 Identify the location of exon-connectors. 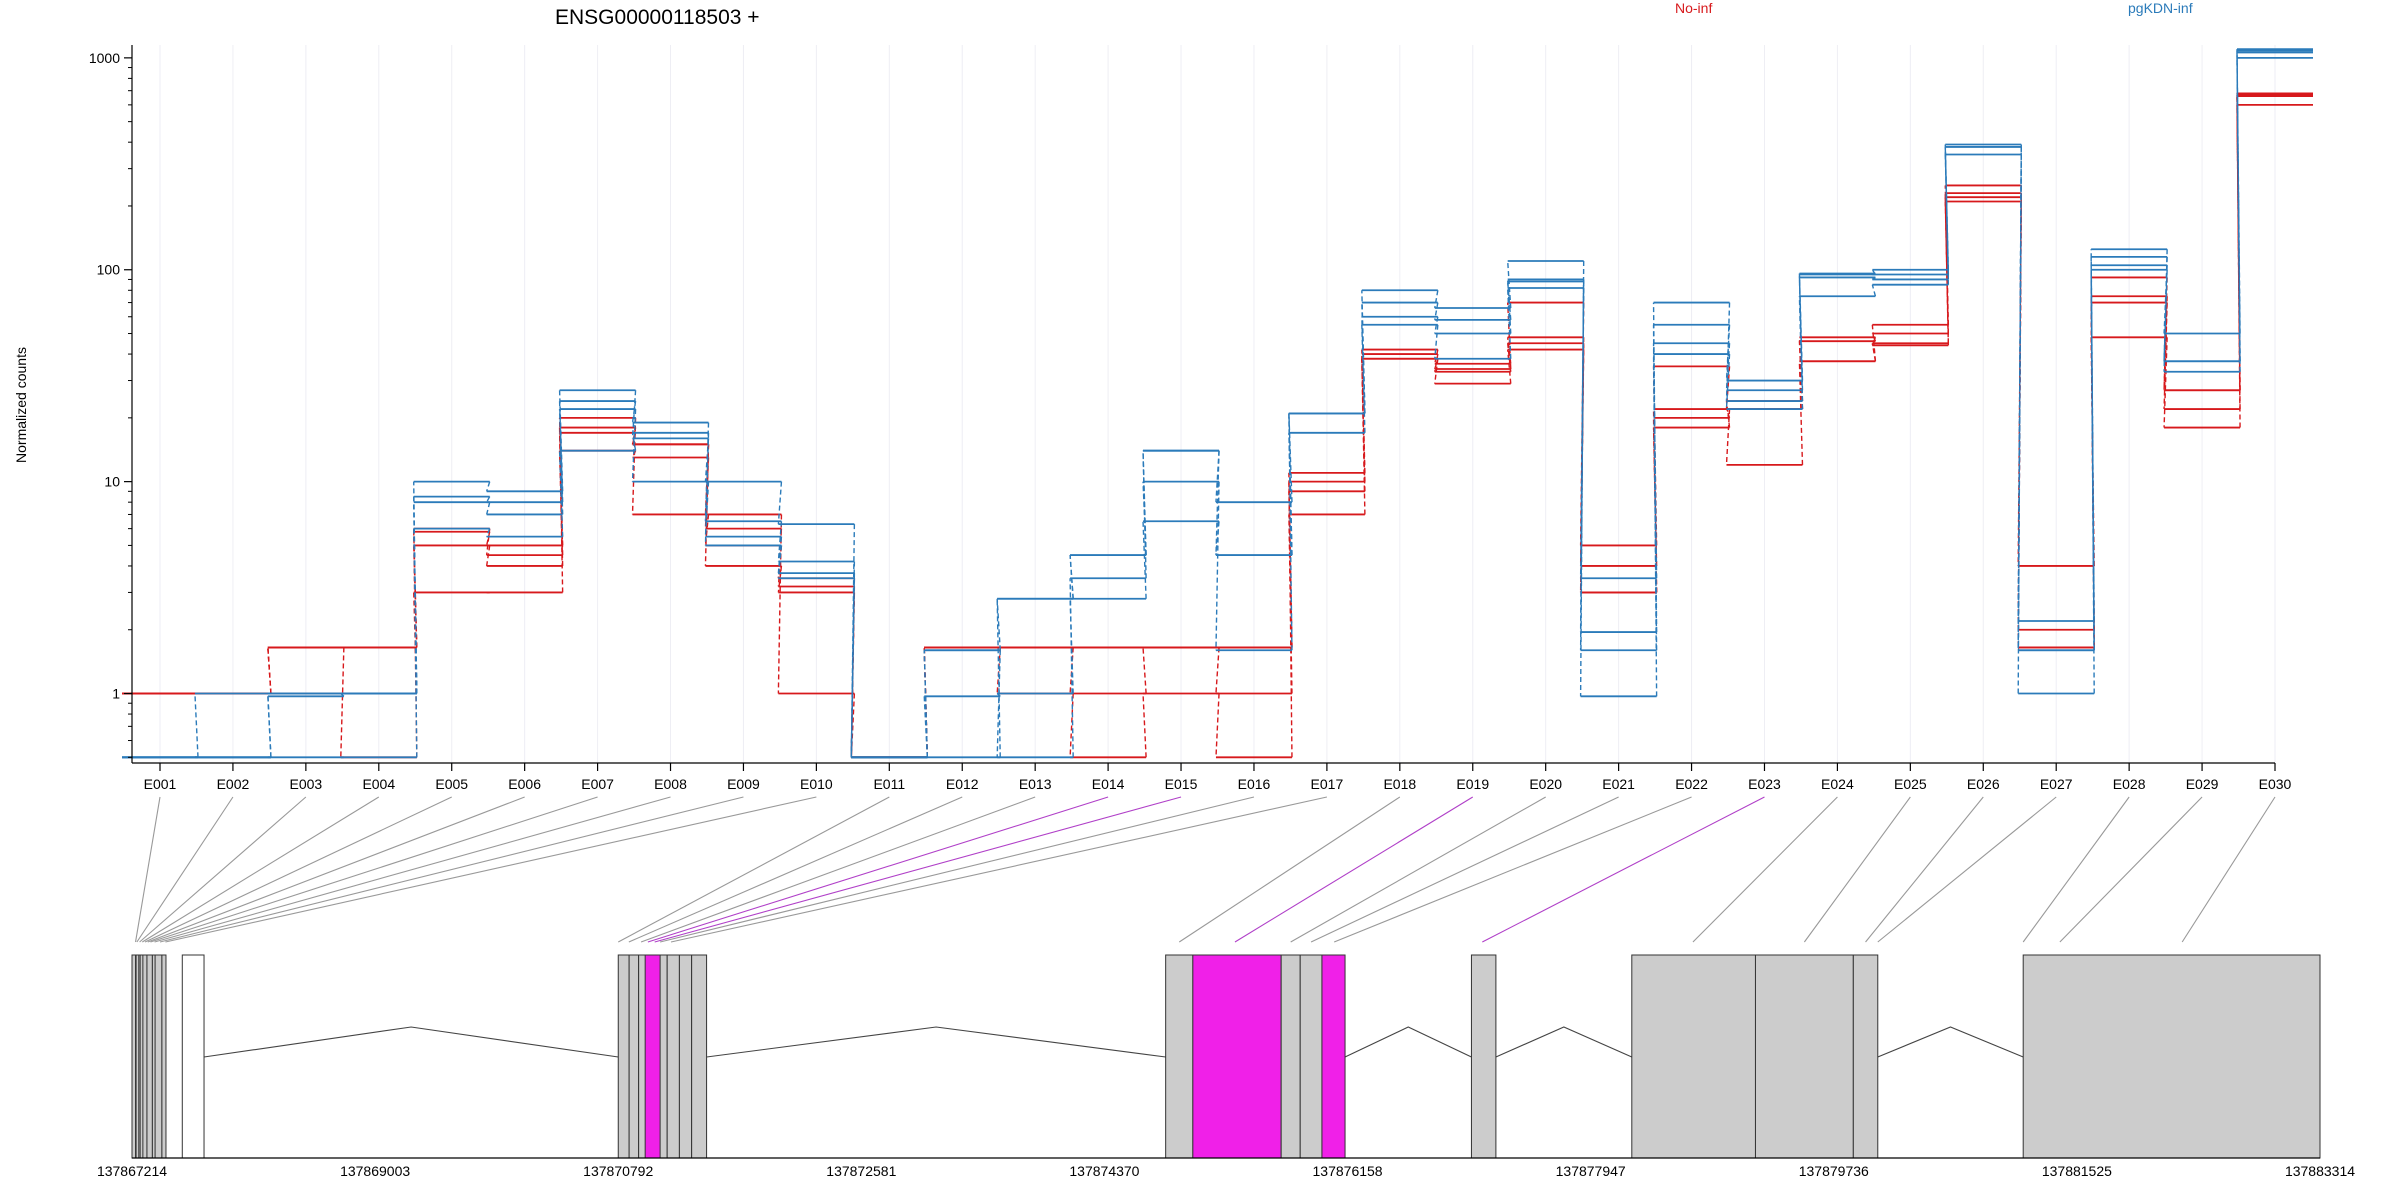
(1205, 869).